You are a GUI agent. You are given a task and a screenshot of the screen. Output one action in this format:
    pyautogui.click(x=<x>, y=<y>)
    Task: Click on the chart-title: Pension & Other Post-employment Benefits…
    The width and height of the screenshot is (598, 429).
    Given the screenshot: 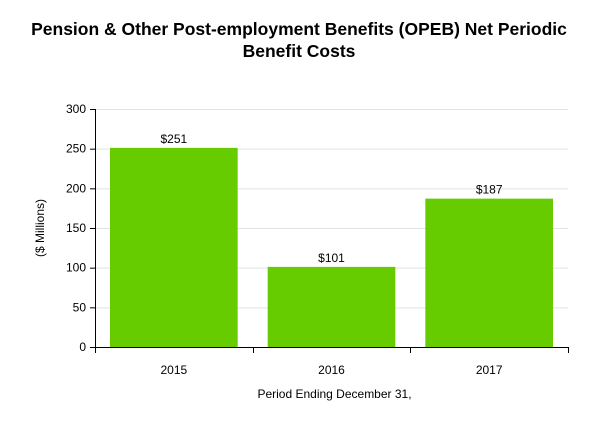 What is the action you would take?
    pyautogui.click(x=299, y=40)
    